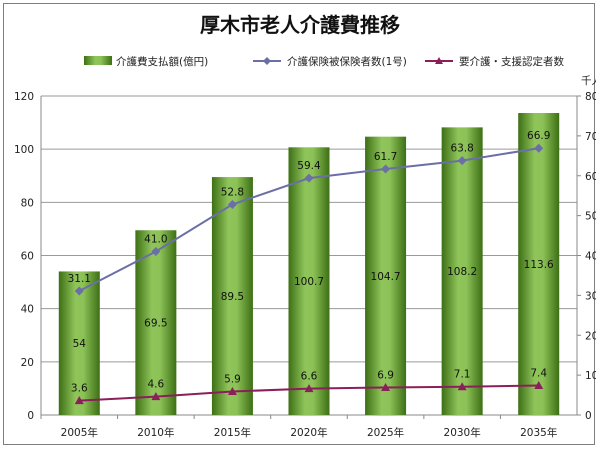 This screenshot has width=600, height=450. Describe the element at coordinates (162, 61) in the screenshot. I see `legend-label: 介護費支払額(億円)` at that location.